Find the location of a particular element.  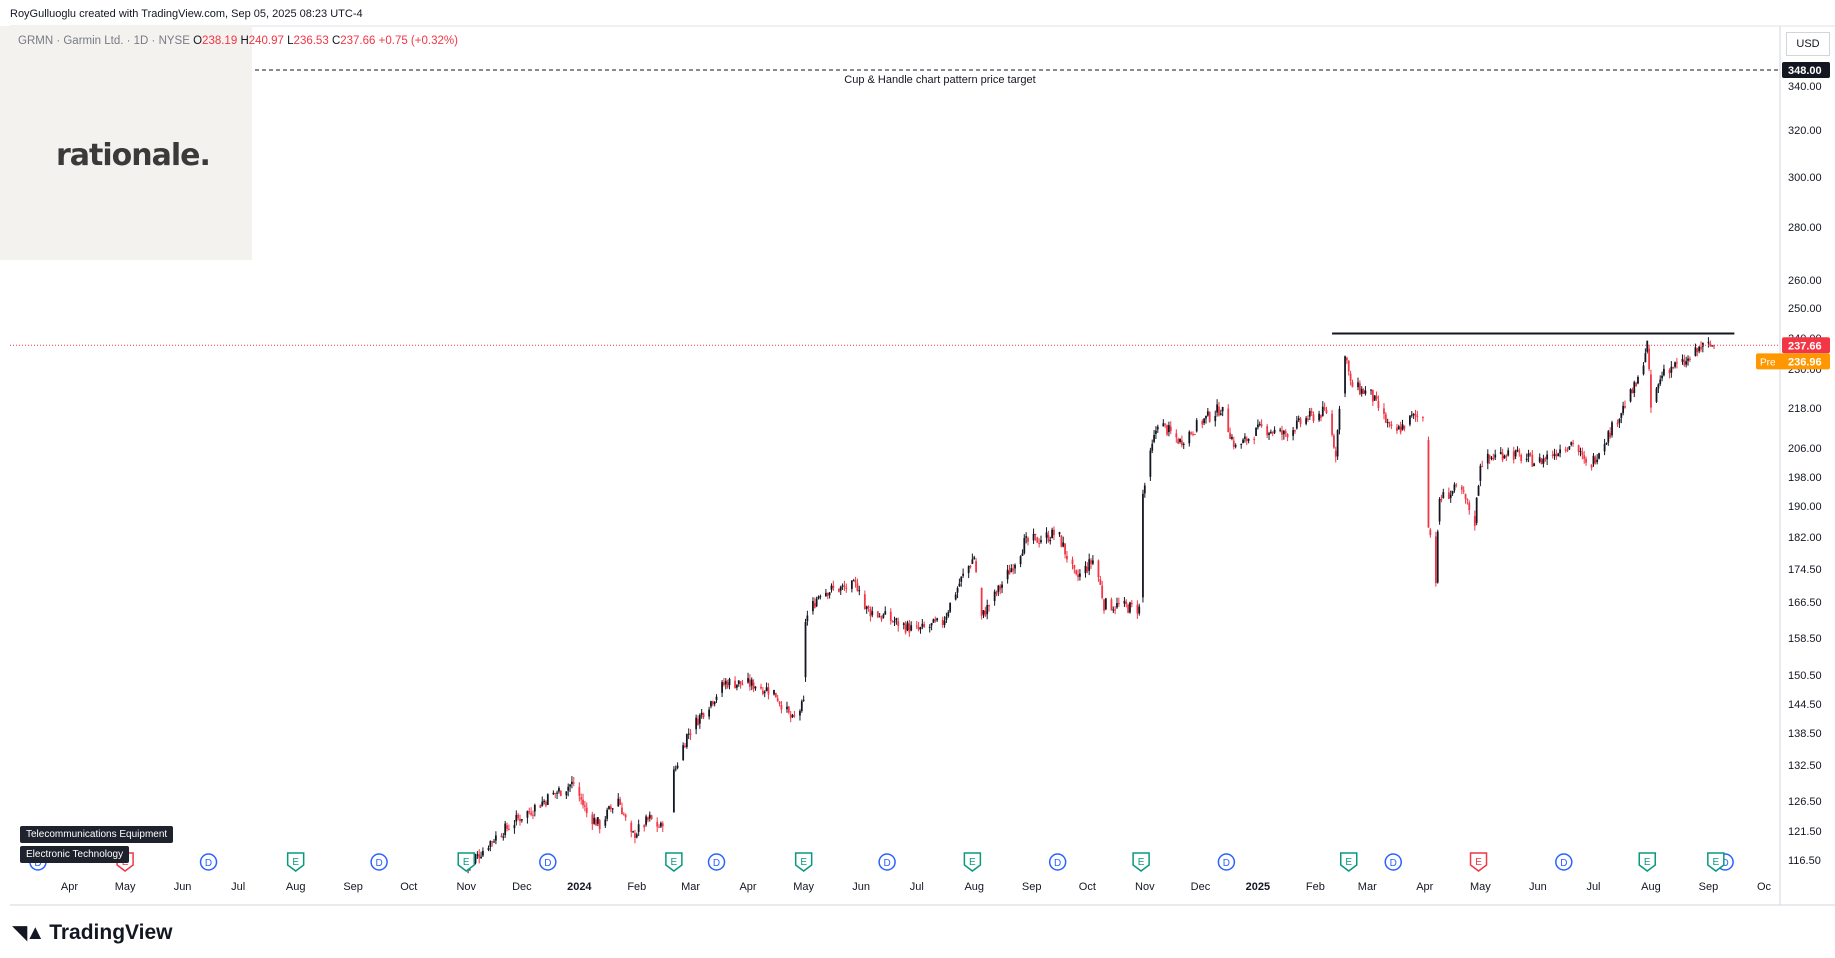

x-tick-label: Jul is located at coordinates (917, 887).